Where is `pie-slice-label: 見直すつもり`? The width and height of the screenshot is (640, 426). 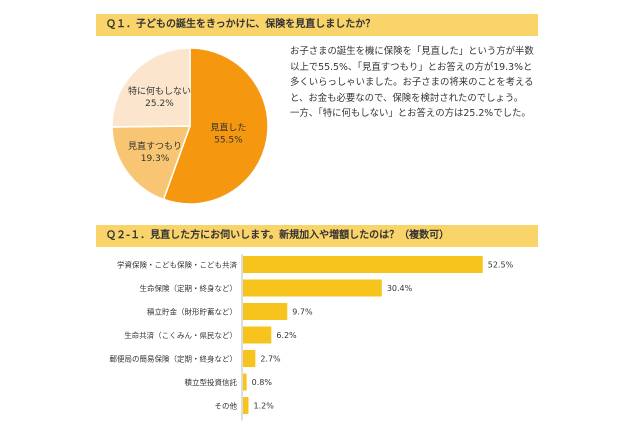
pie-slice-label: 見直すつもり is located at coordinates (155, 146).